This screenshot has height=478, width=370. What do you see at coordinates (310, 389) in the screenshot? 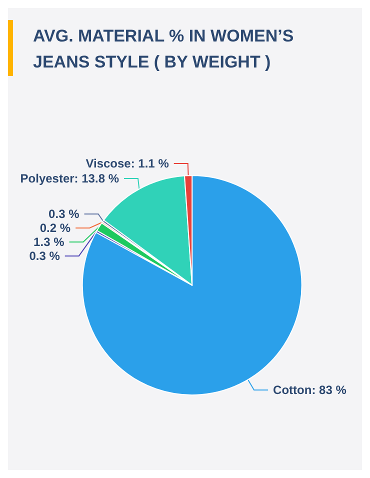
I see `slice-label: Cotton: 83 %` at bounding box center [310, 389].